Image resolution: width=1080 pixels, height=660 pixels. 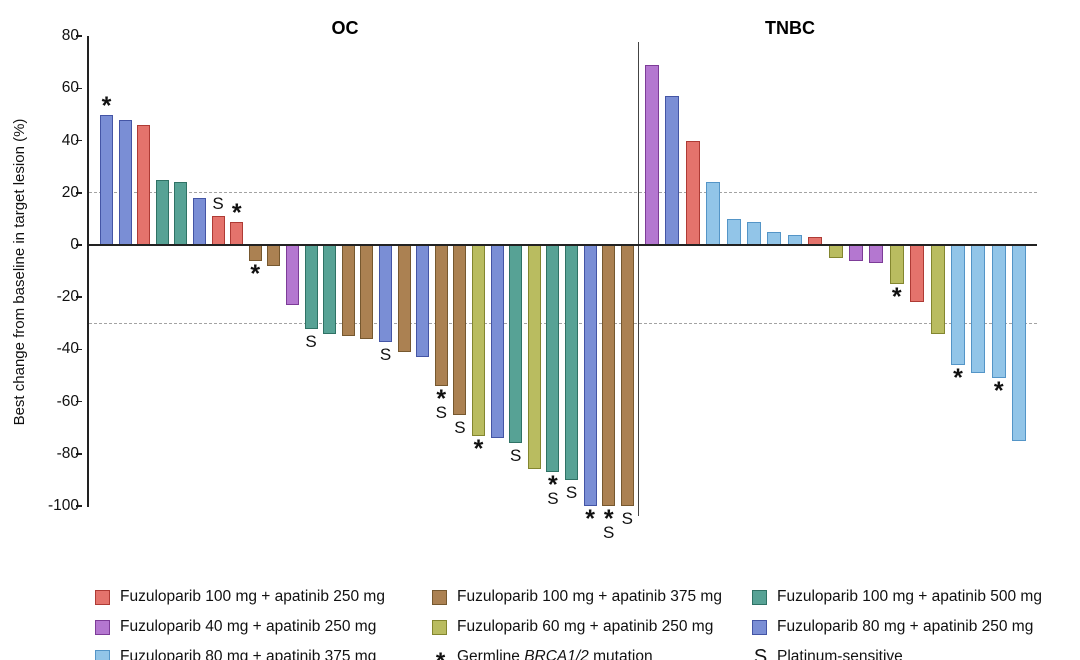 I want to click on legend-item: Fuzuloparib 60 mg + apatinib 250 mg, so click(x=577, y=627).